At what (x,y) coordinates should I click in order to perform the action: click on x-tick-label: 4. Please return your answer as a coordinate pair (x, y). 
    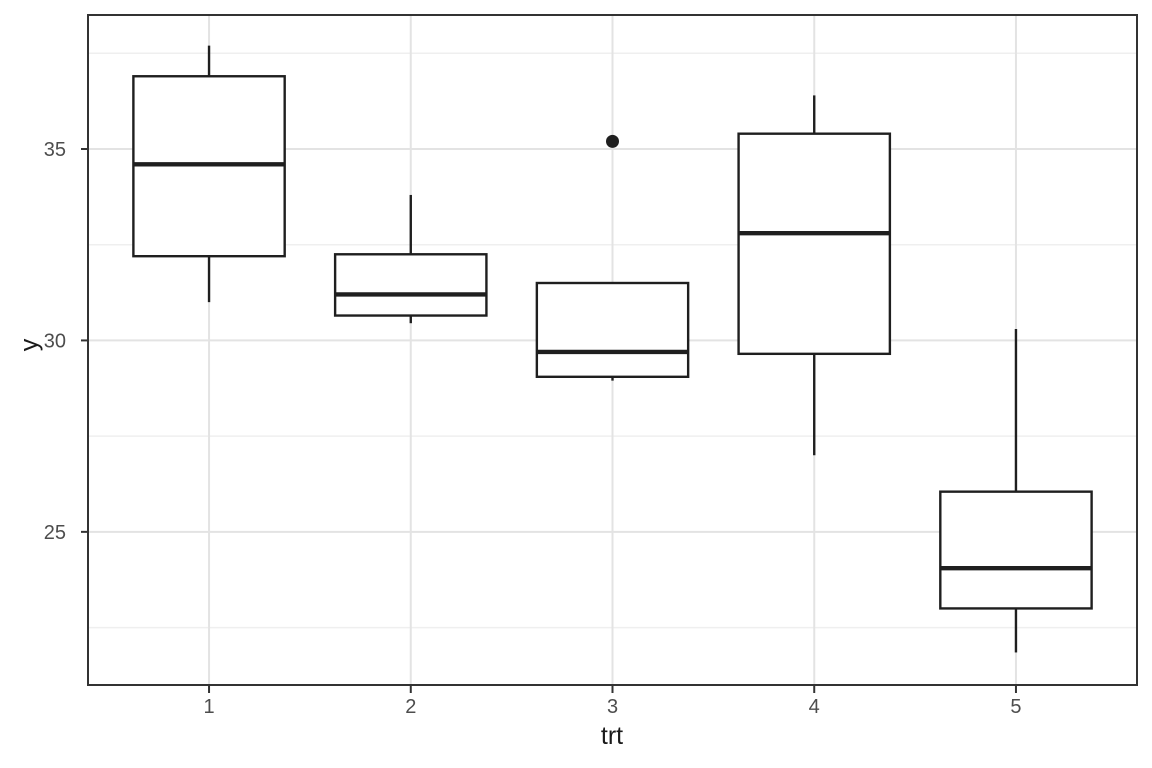
    Looking at the image, I should click on (814, 707).